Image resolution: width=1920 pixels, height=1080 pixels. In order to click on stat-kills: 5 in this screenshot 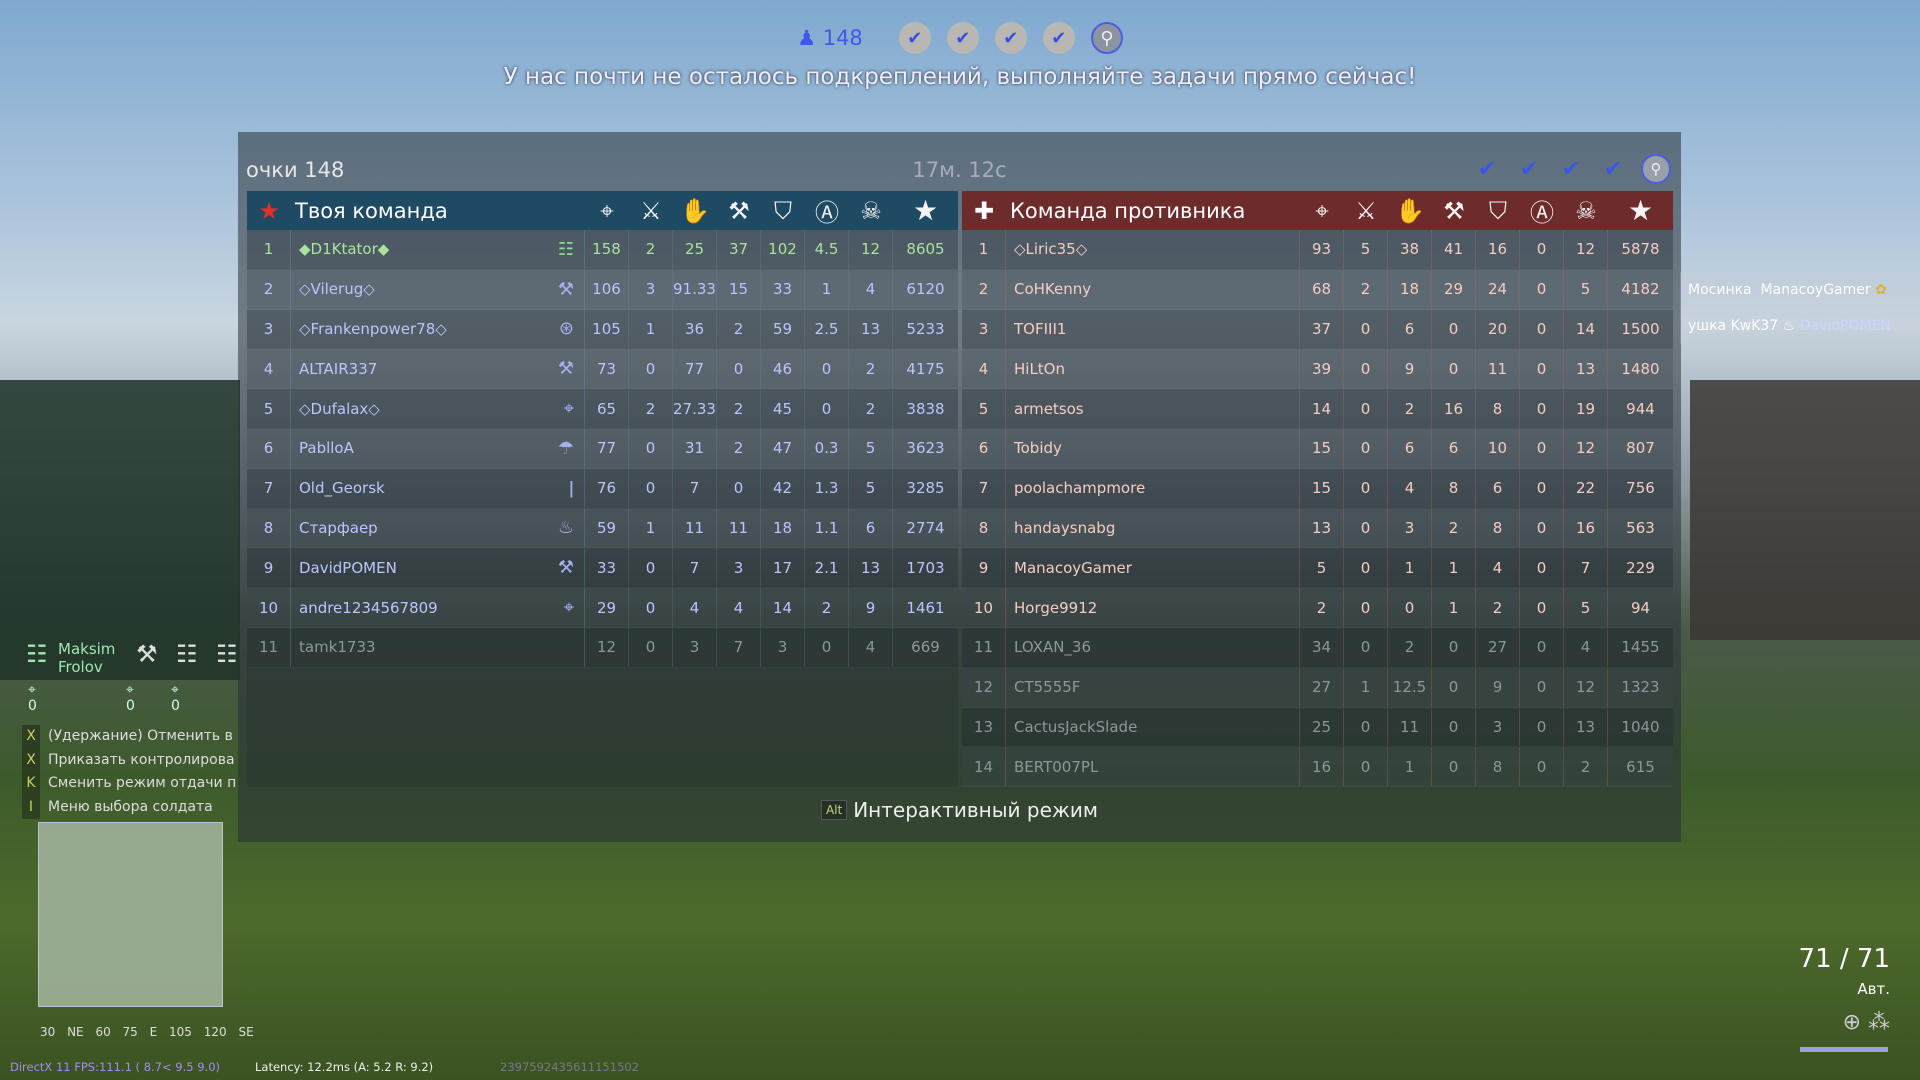, I will do `click(1322, 568)`.